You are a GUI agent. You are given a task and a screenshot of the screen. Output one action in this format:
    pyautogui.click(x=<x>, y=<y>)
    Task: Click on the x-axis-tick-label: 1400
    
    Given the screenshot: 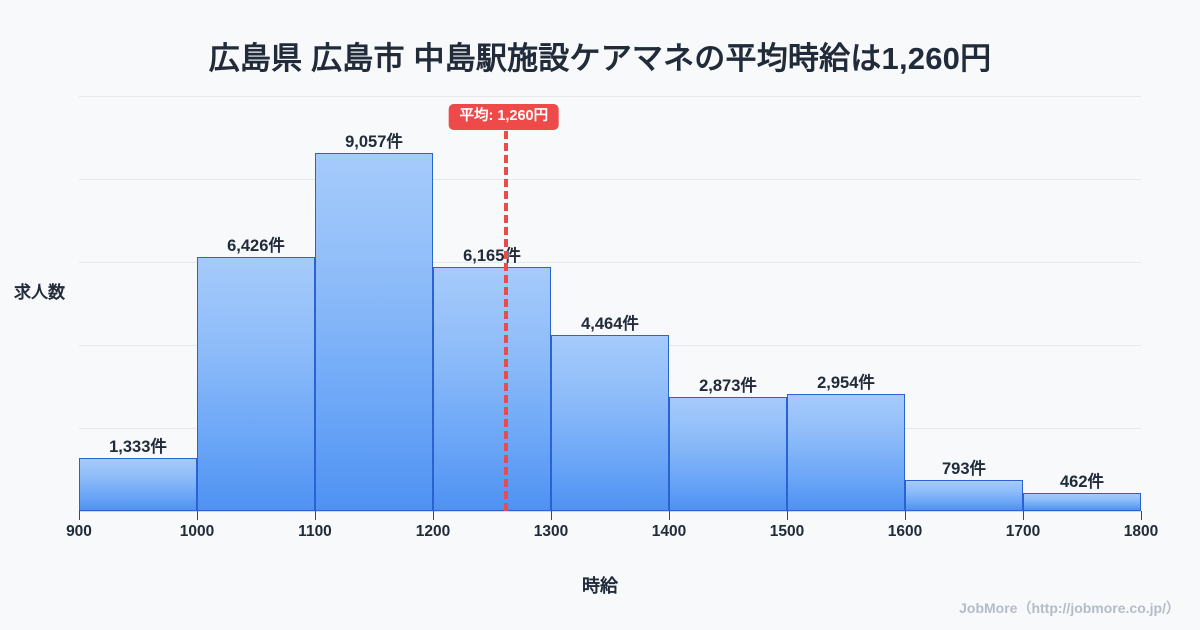 What is the action you would take?
    pyautogui.click(x=669, y=531)
    